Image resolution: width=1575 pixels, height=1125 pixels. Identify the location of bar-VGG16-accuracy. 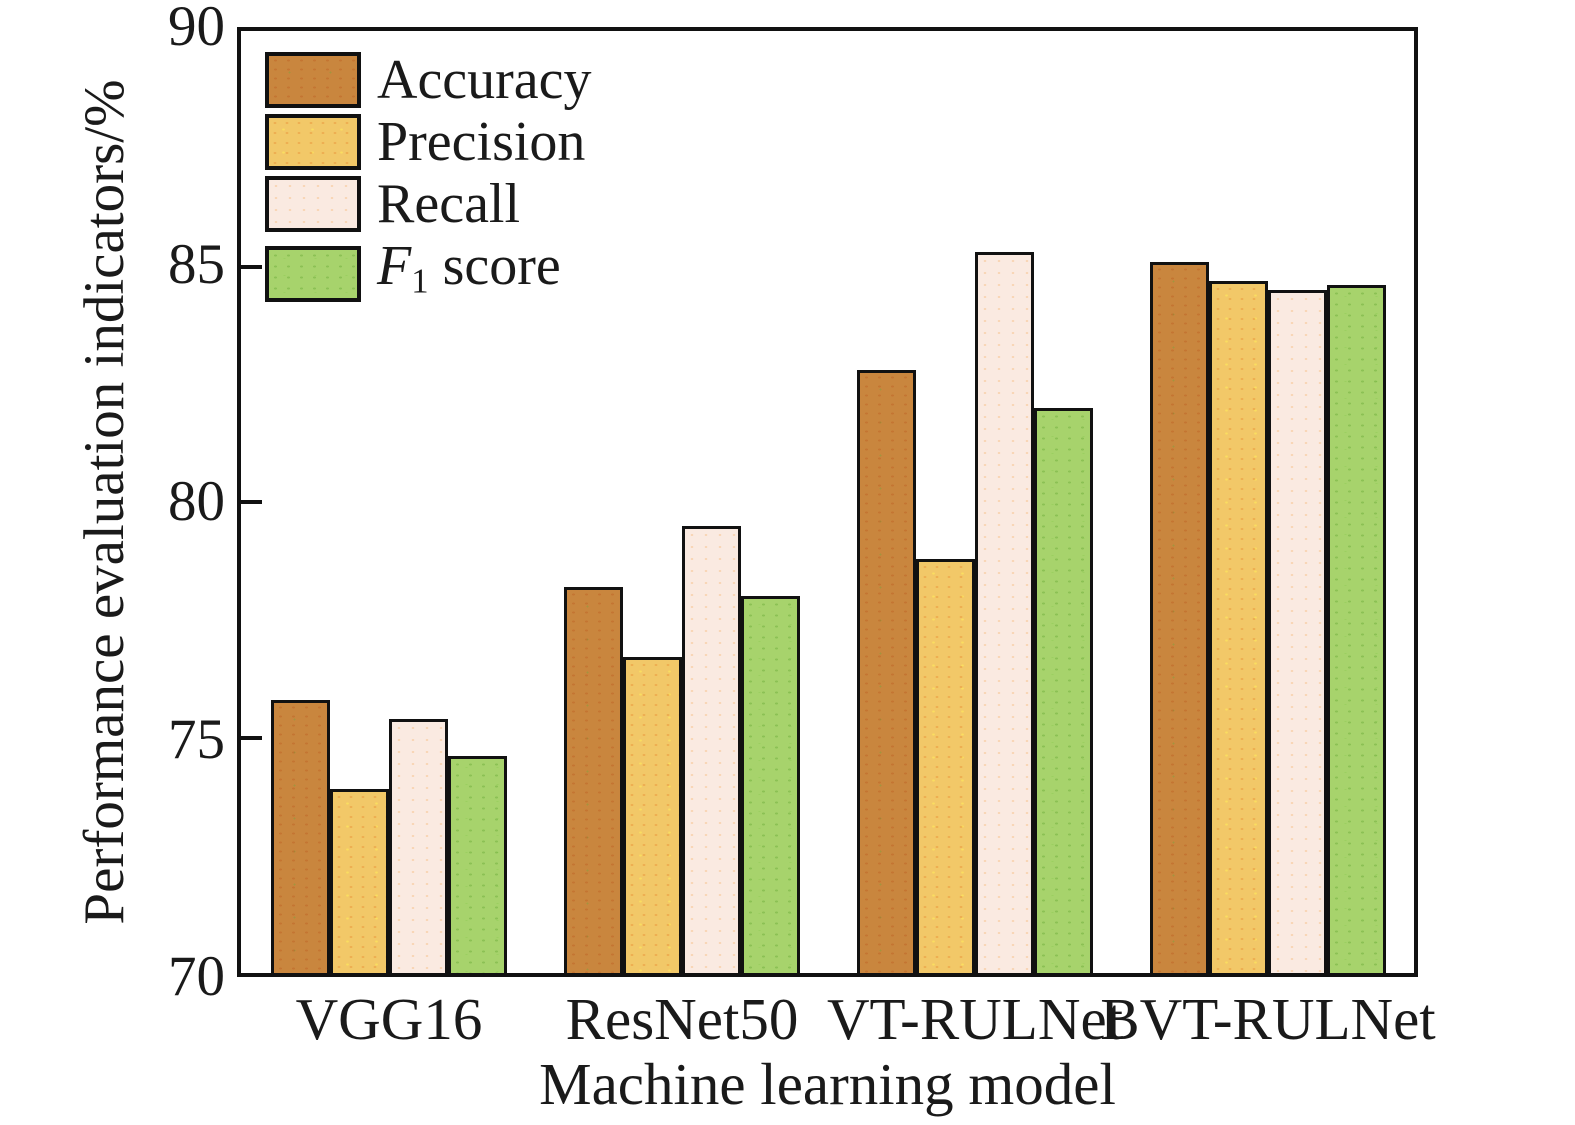
(300, 836).